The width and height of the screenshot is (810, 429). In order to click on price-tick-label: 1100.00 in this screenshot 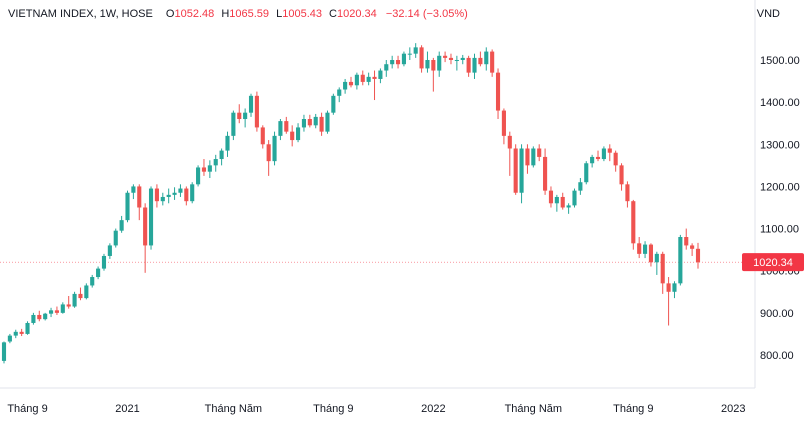, I will do `click(779, 230)`.